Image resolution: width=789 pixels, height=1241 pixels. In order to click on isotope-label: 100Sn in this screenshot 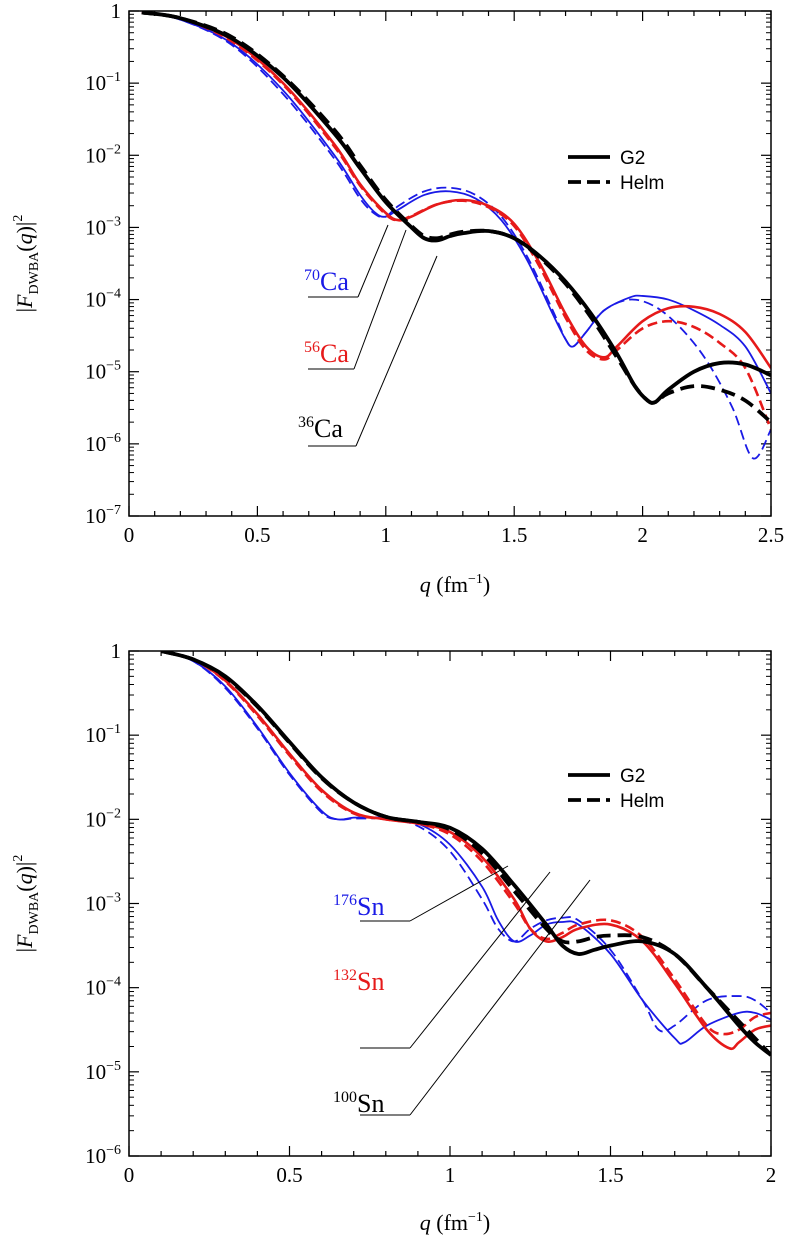, I will do `click(358, 1103)`.